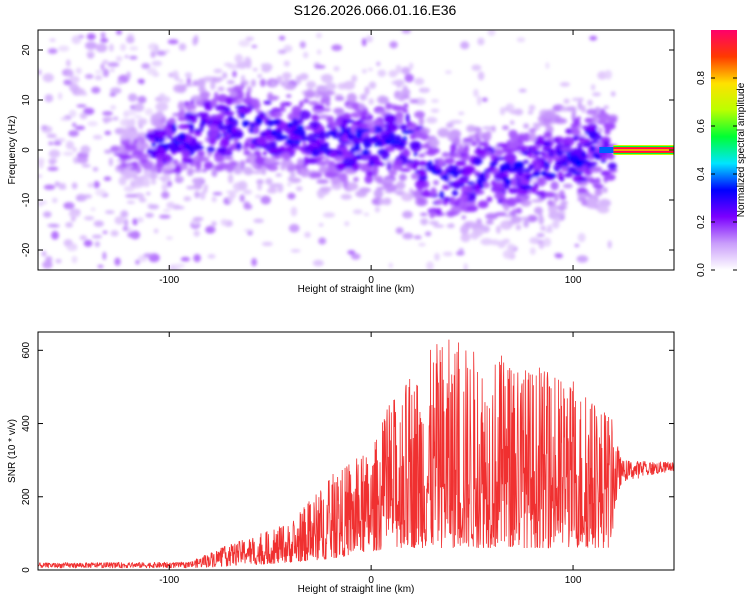 The image size is (750, 600). I want to click on y-tick-label: 400, so click(26, 423).